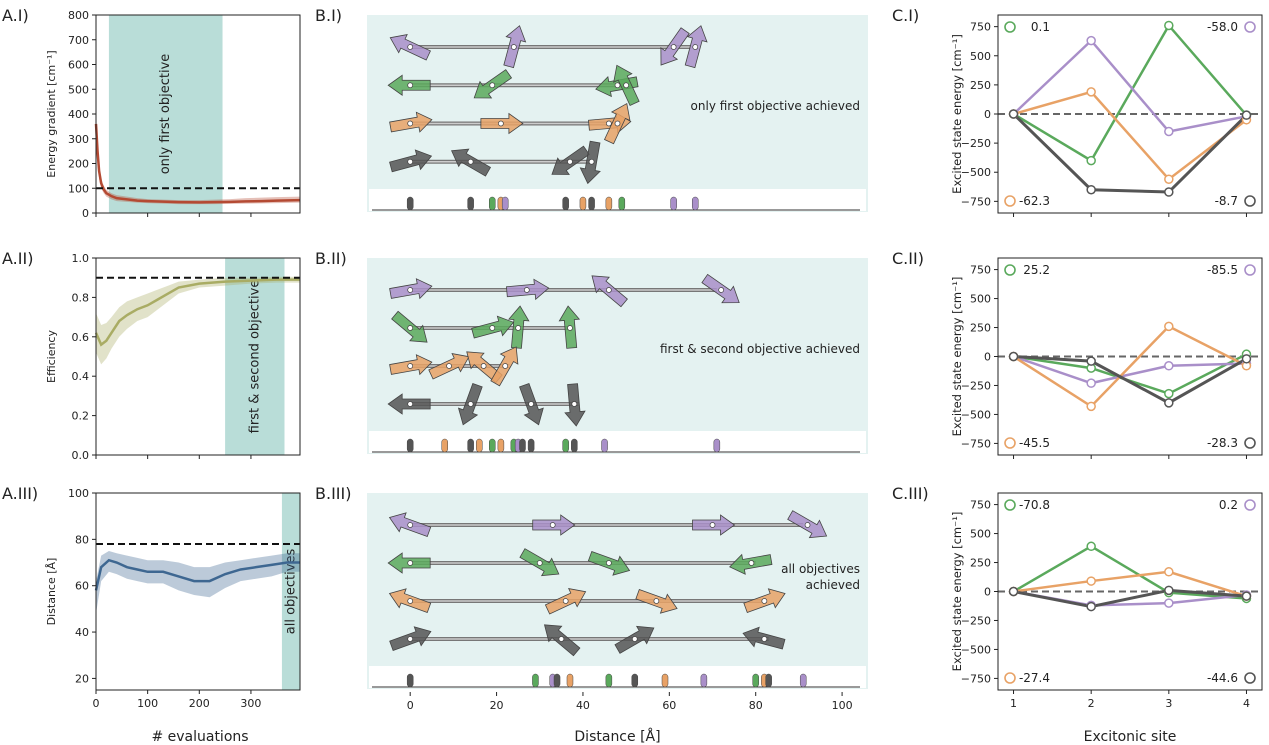  What do you see at coordinates (78, 89) in the screenshot?
I see `y-tick-label: 500` at bounding box center [78, 89].